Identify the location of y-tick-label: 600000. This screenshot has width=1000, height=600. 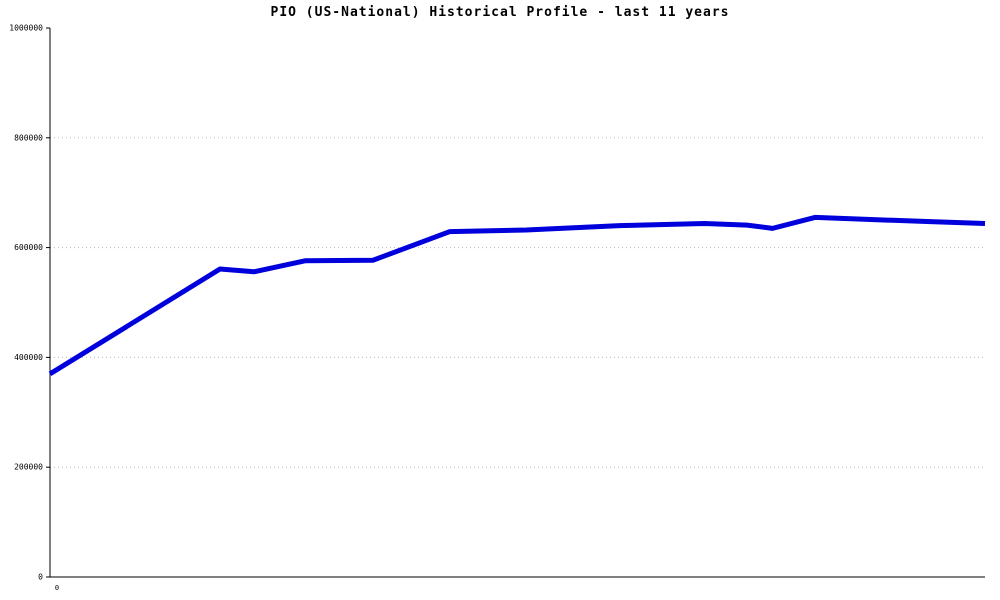
(28, 247).